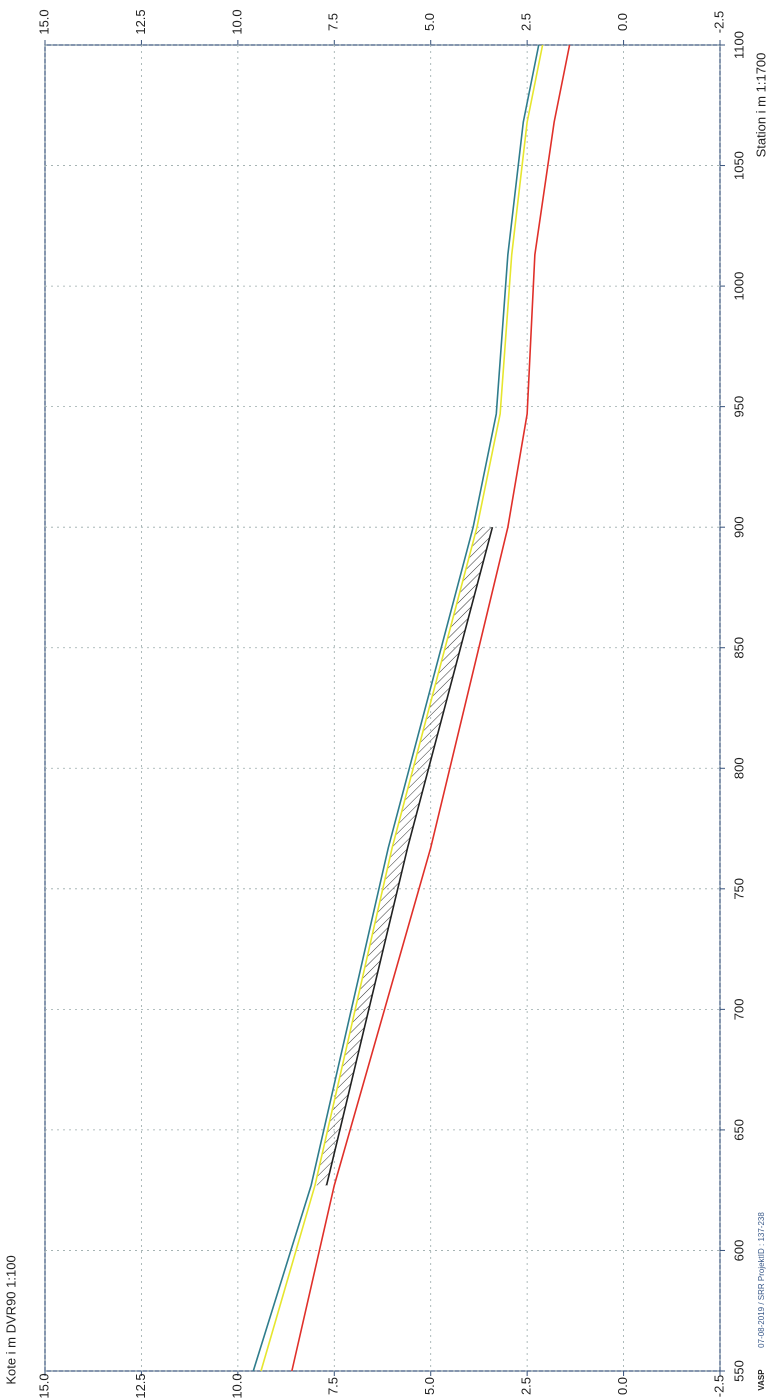 The width and height of the screenshot is (772, 1399). What do you see at coordinates (738, 889) in the screenshot?
I see `x-tick-label: 750` at bounding box center [738, 889].